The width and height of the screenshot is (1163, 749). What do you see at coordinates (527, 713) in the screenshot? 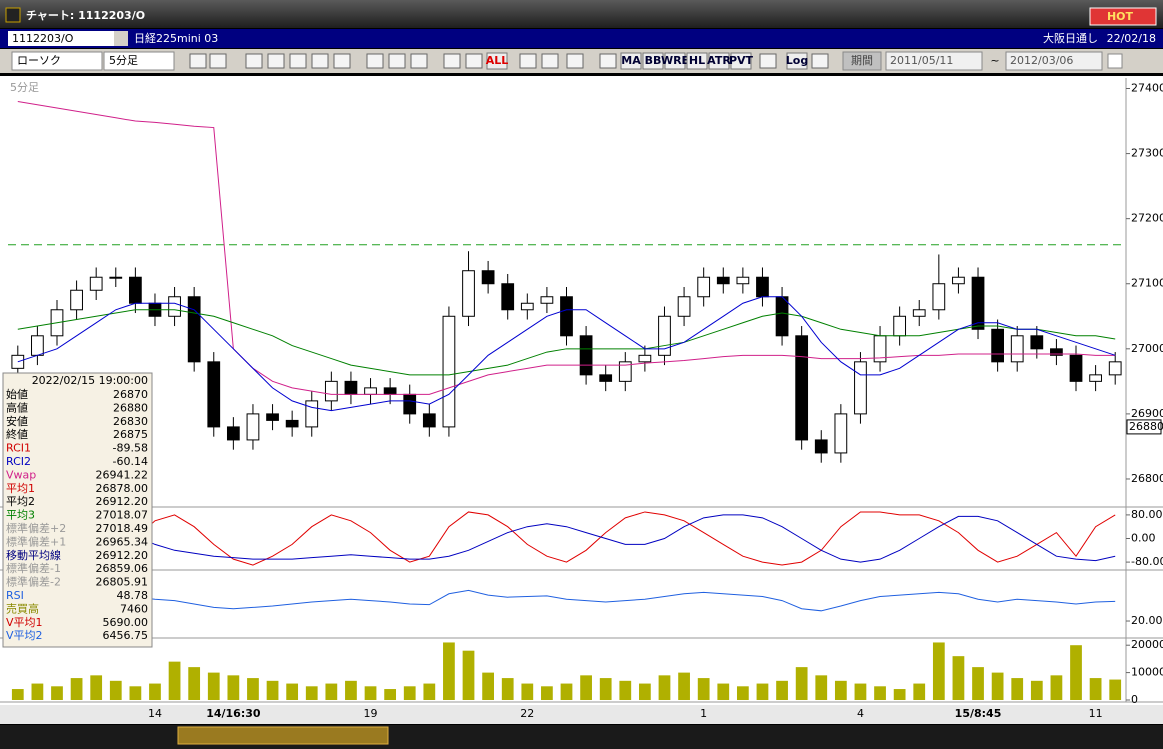
I see `x-tick-label: 22` at bounding box center [527, 713].